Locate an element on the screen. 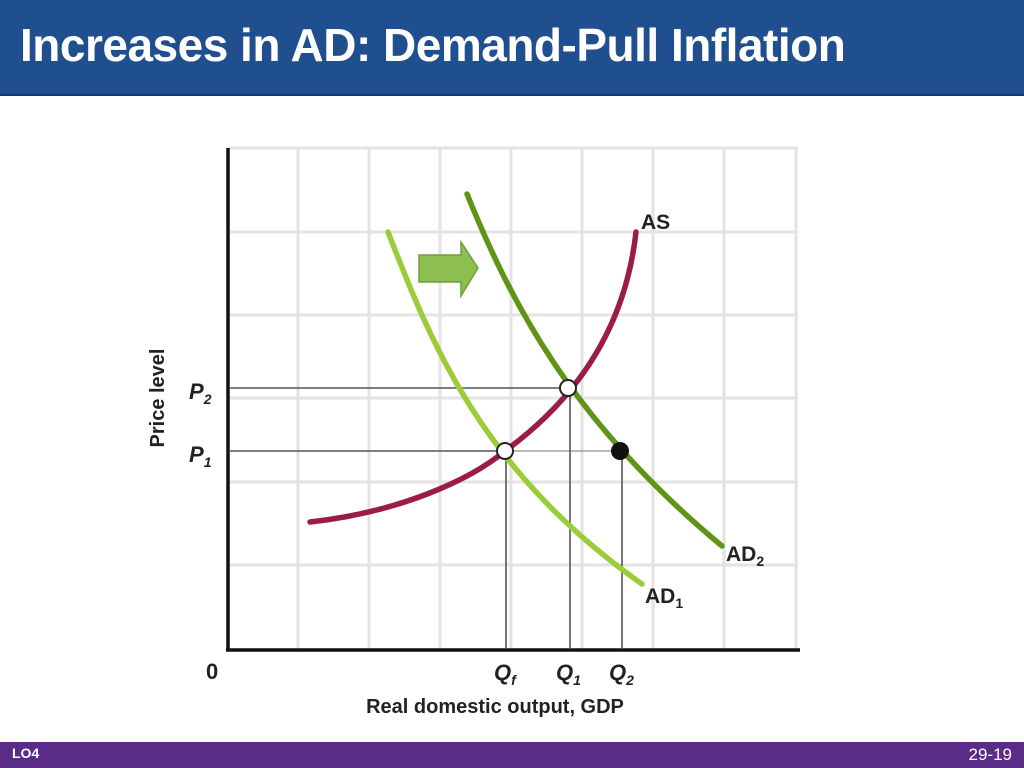  demand-point-q2 is located at coordinates (620, 451).